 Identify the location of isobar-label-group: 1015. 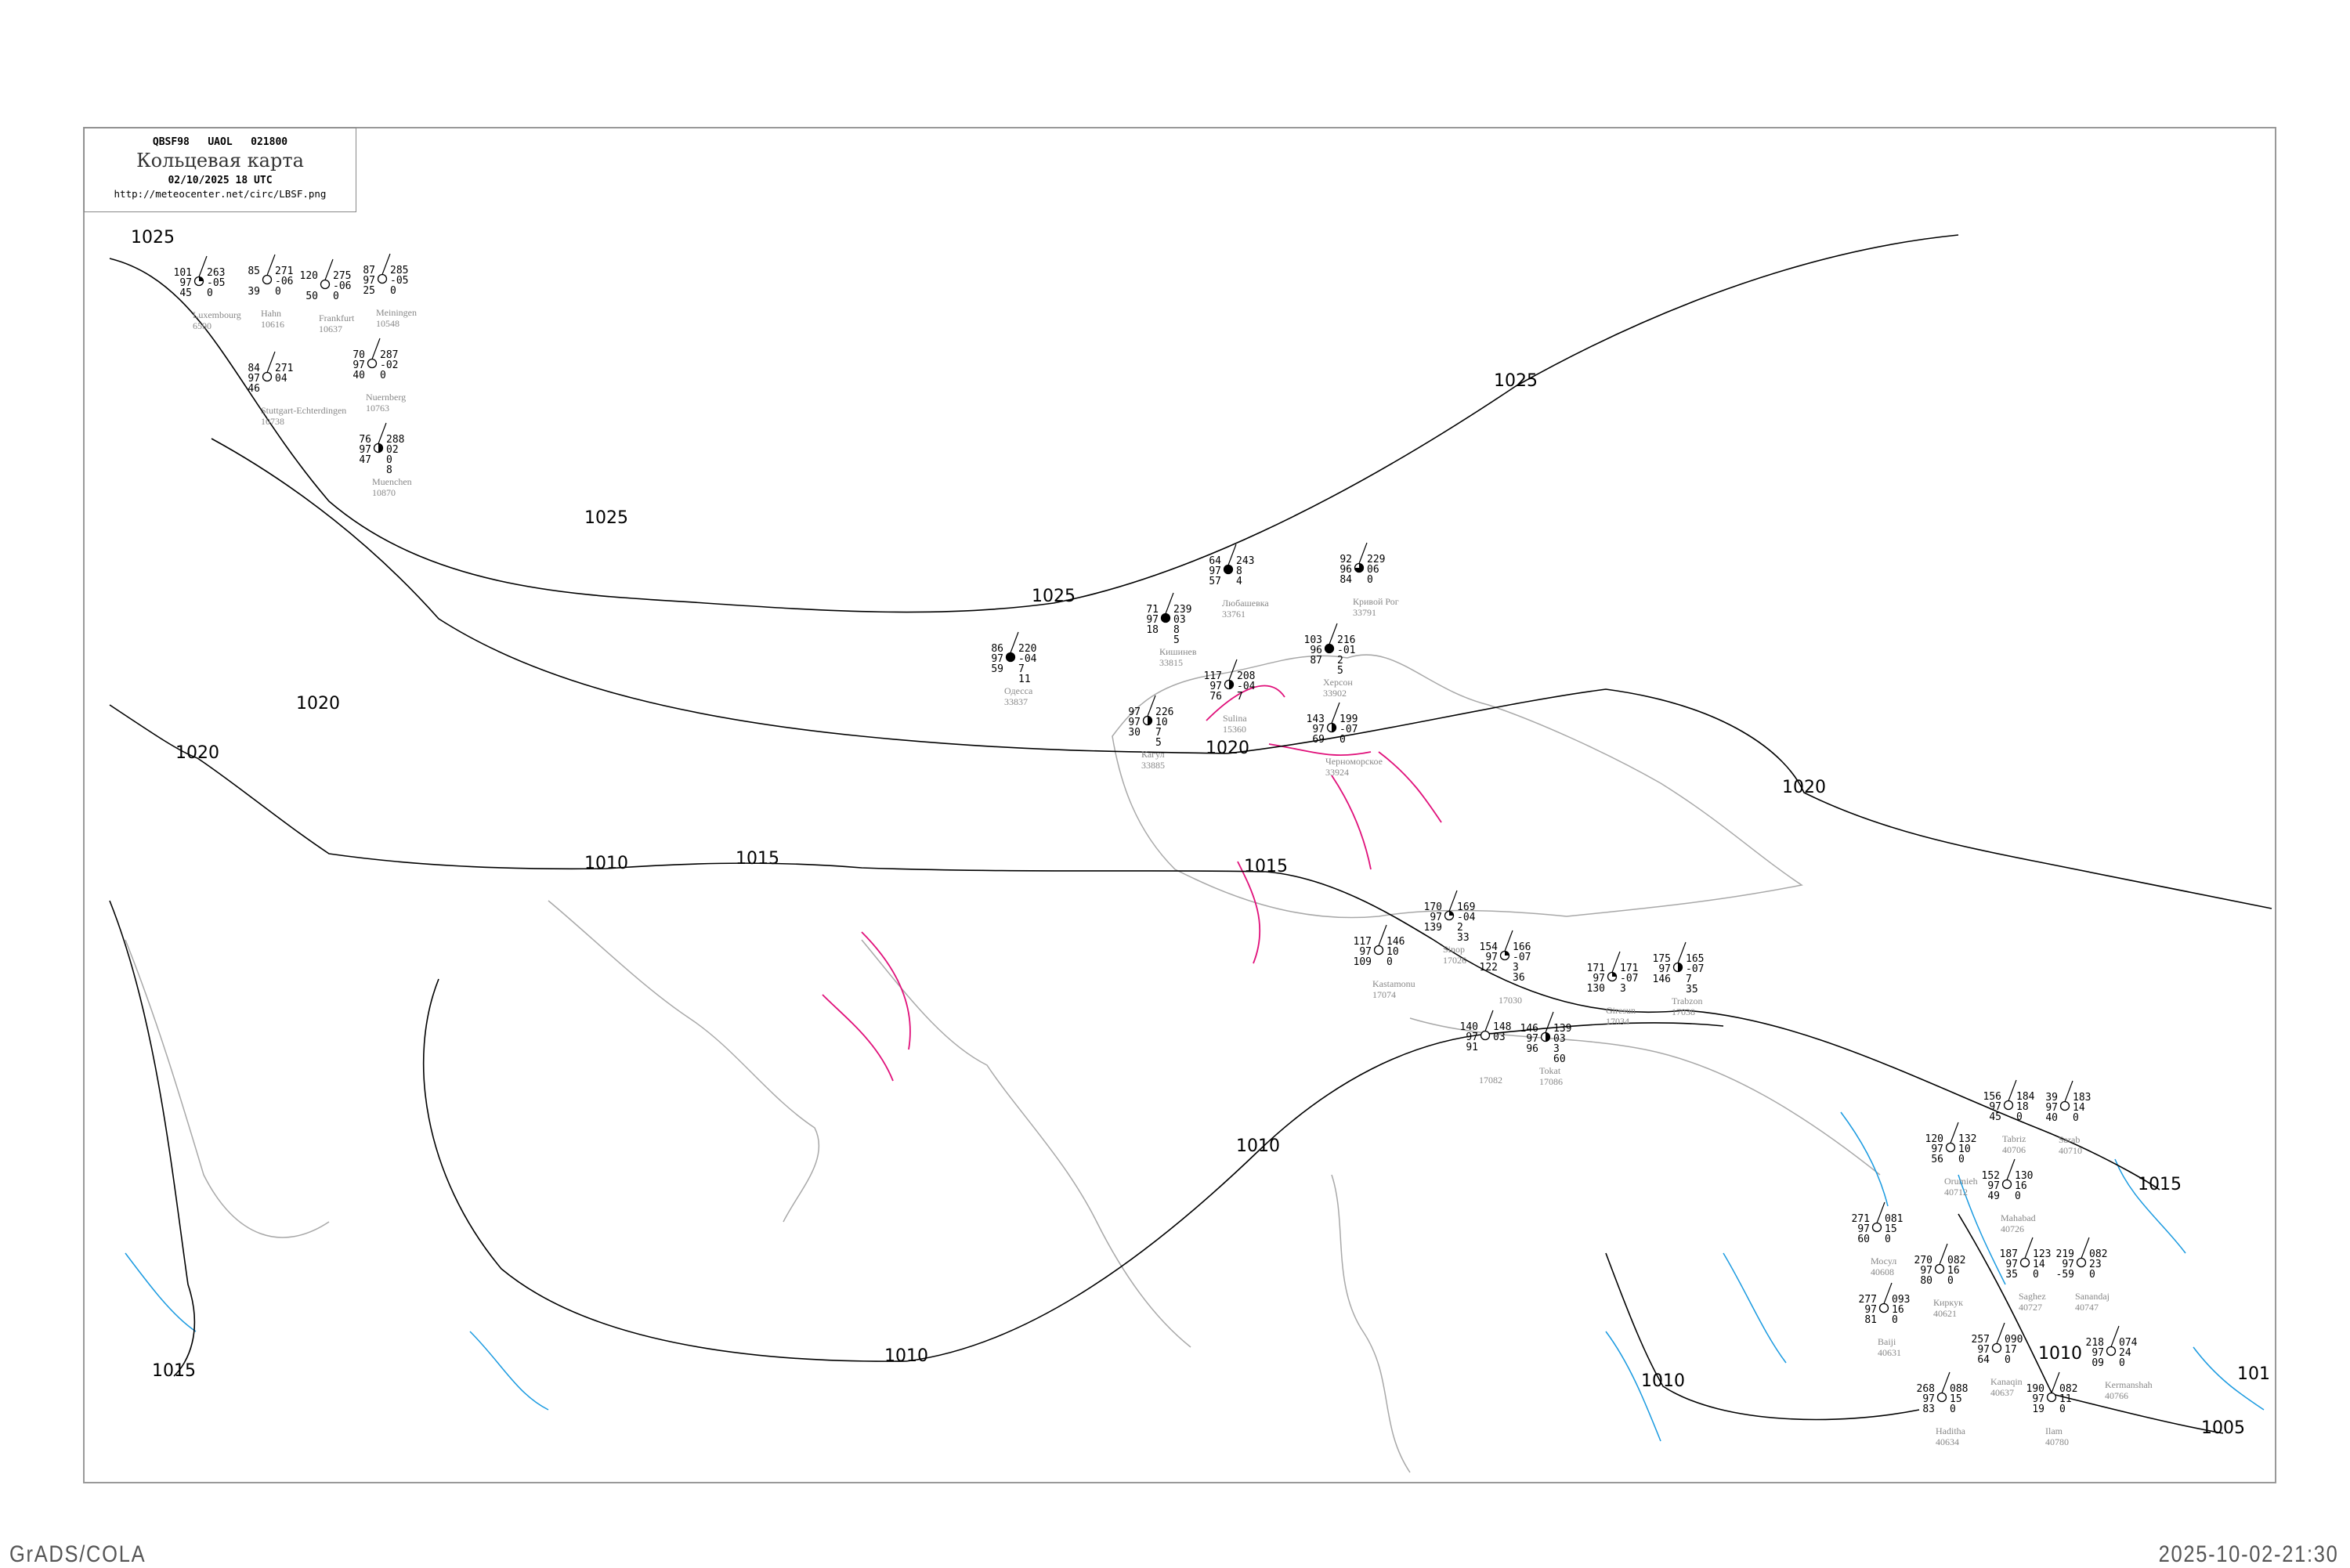
(174, 1371).